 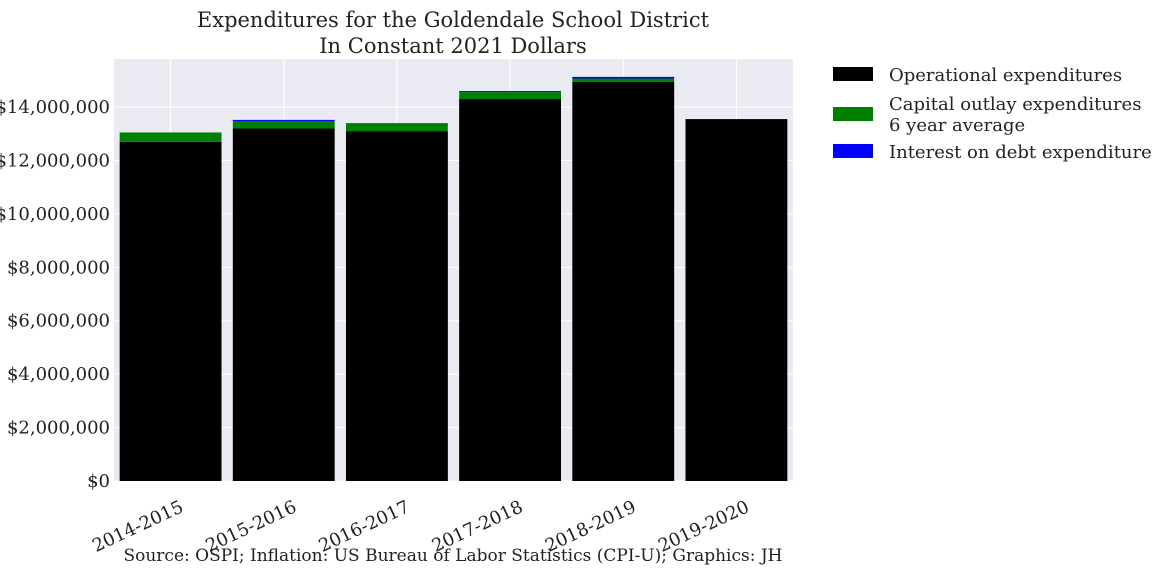 What do you see at coordinates (58, 374) in the screenshot?
I see `y-tick-label: $4,000,000` at bounding box center [58, 374].